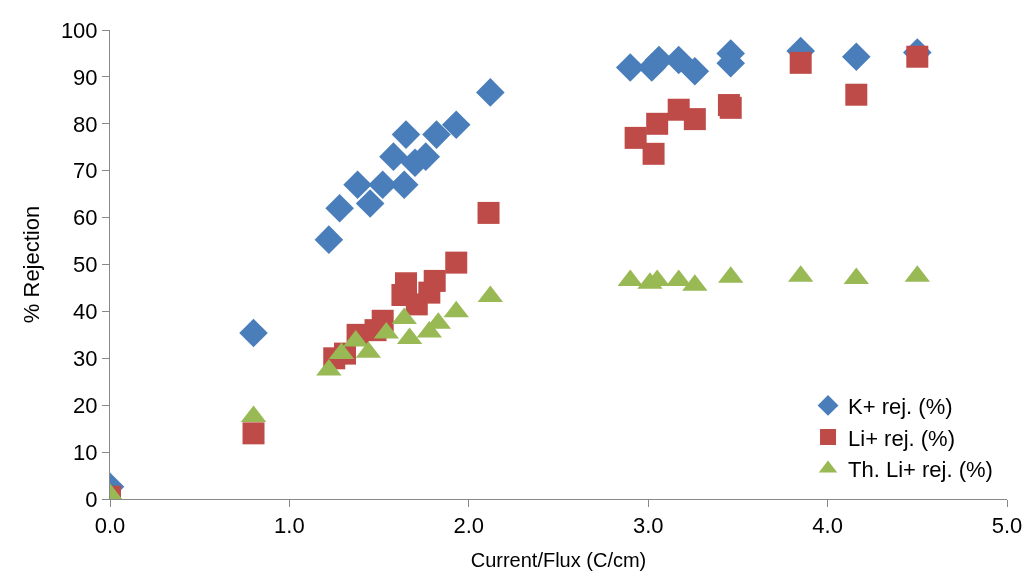 This screenshot has height=579, width=1034. Describe the element at coordinates (289, 526) in the screenshot. I see `x-tick-label: 1.0` at that location.